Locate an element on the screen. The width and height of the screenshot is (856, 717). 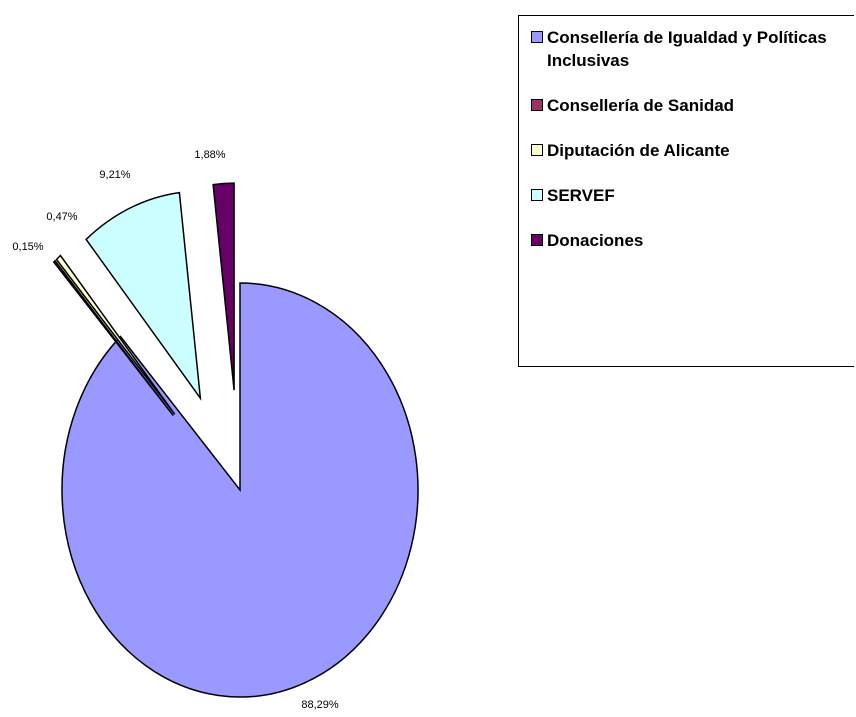
data-label: 0,47% is located at coordinates (61, 217).